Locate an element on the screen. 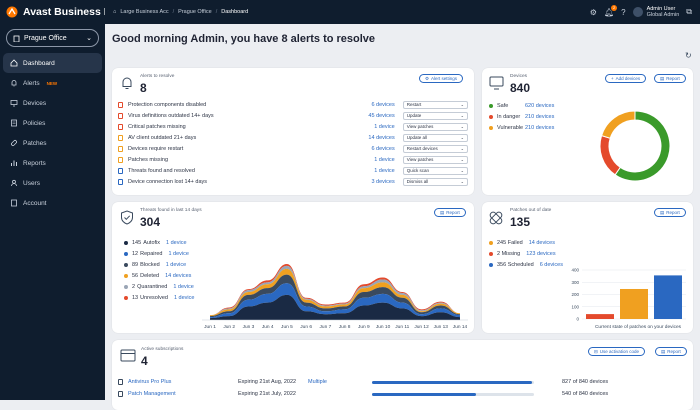 Image resolution: width=700 pixels, height=410 pixels. alert-action-select: Update ⌄ is located at coordinates (435, 115).